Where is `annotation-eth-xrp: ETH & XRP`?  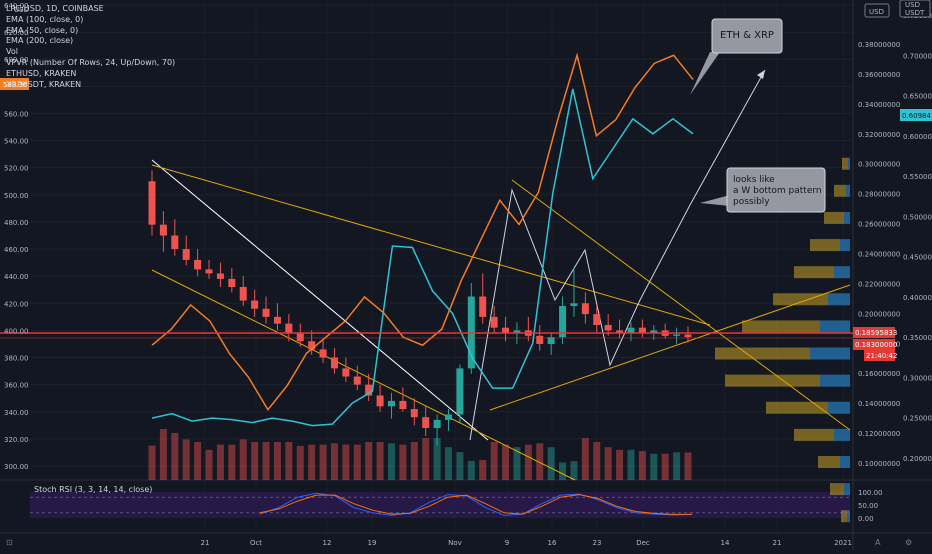 annotation-eth-xrp: ETH & XRP is located at coordinates (736, 56).